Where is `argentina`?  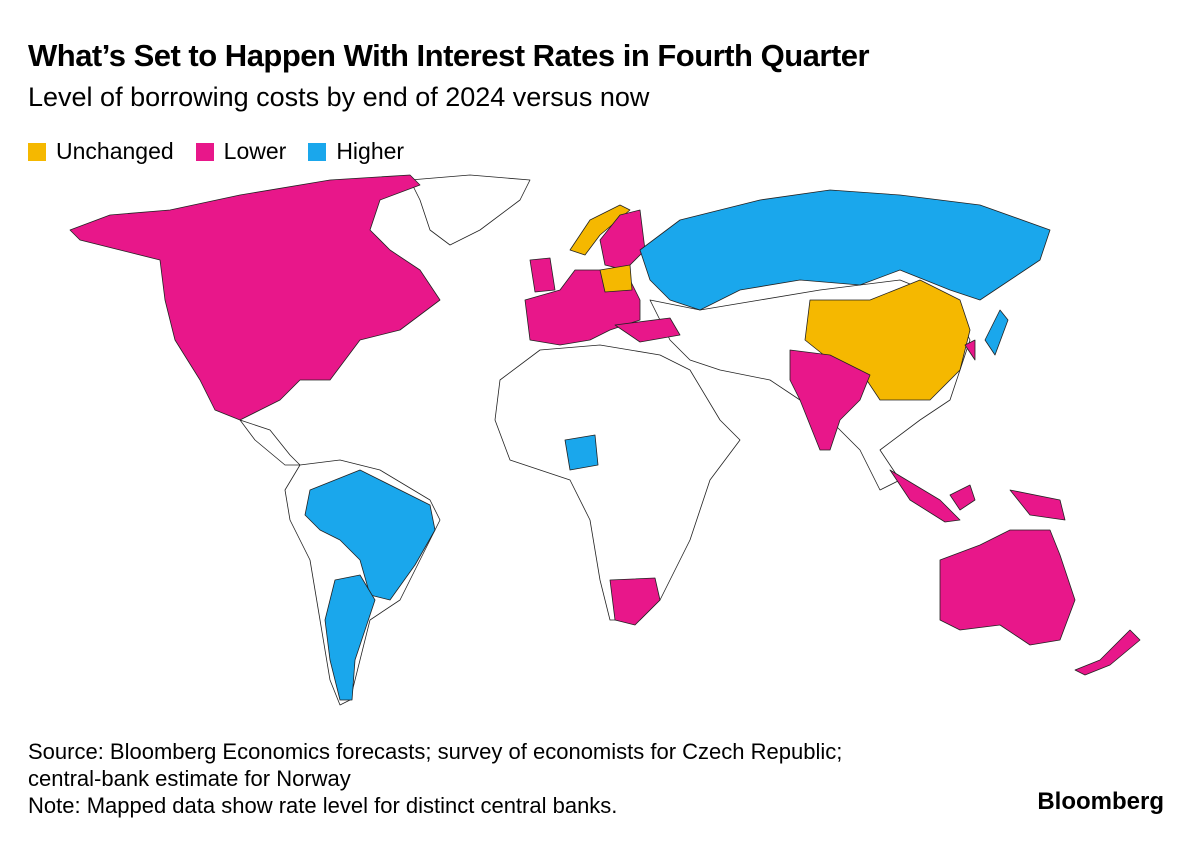 argentina is located at coordinates (350, 637).